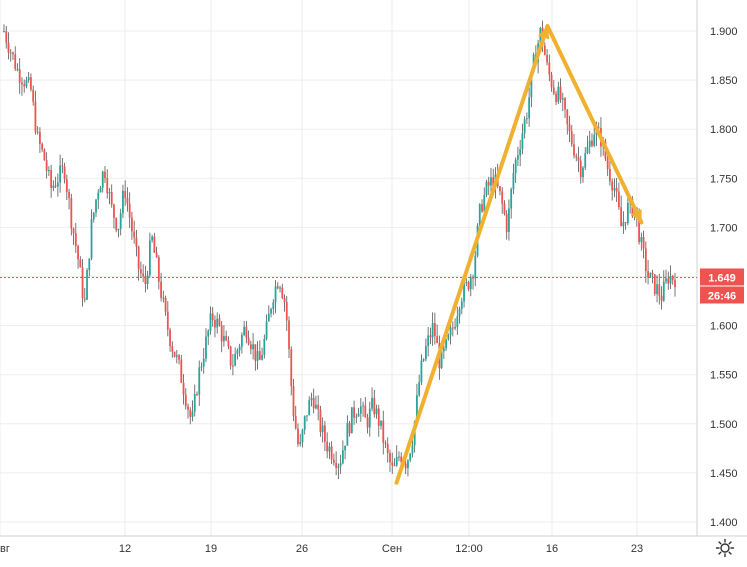 The width and height of the screenshot is (747, 567). I want to click on x-tick-label: 26, so click(302, 549).